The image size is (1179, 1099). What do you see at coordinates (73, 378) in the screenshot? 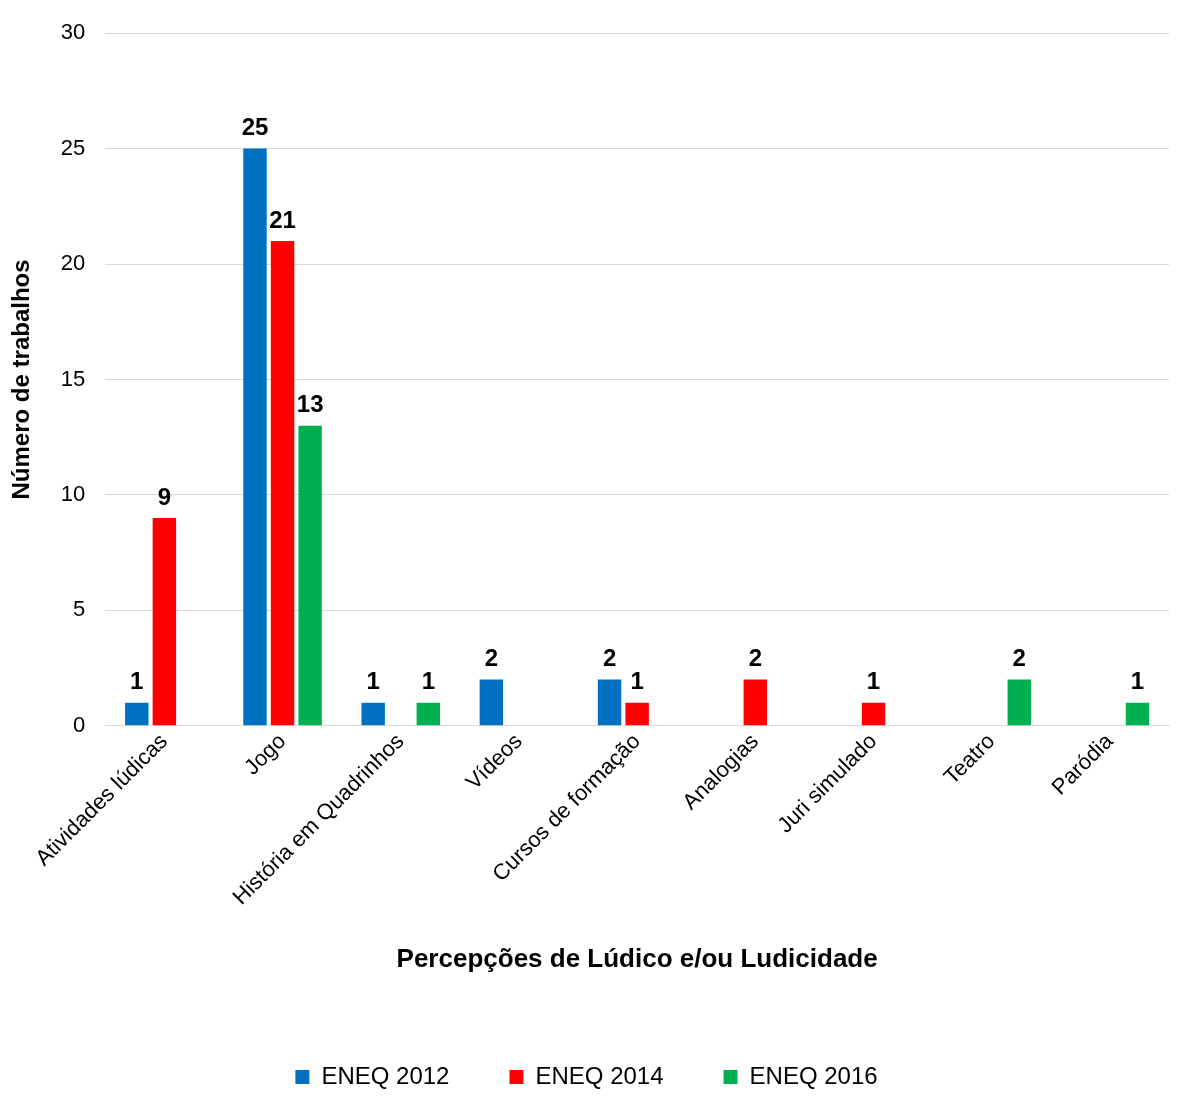
I see `y-tick-label: 15` at bounding box center [73, 378].